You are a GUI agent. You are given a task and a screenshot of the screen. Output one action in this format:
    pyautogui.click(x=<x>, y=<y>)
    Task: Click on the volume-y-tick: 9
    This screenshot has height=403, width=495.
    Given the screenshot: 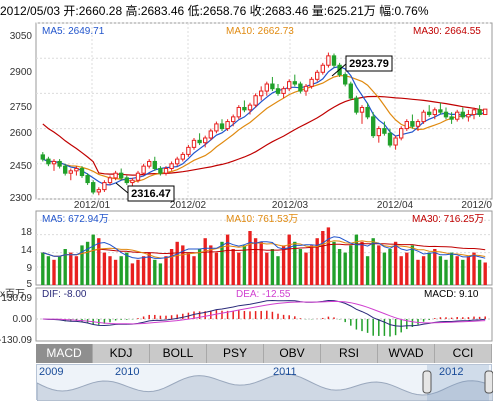 What is the action you would take?
    pyautogui.click(x=29, y=268)
    